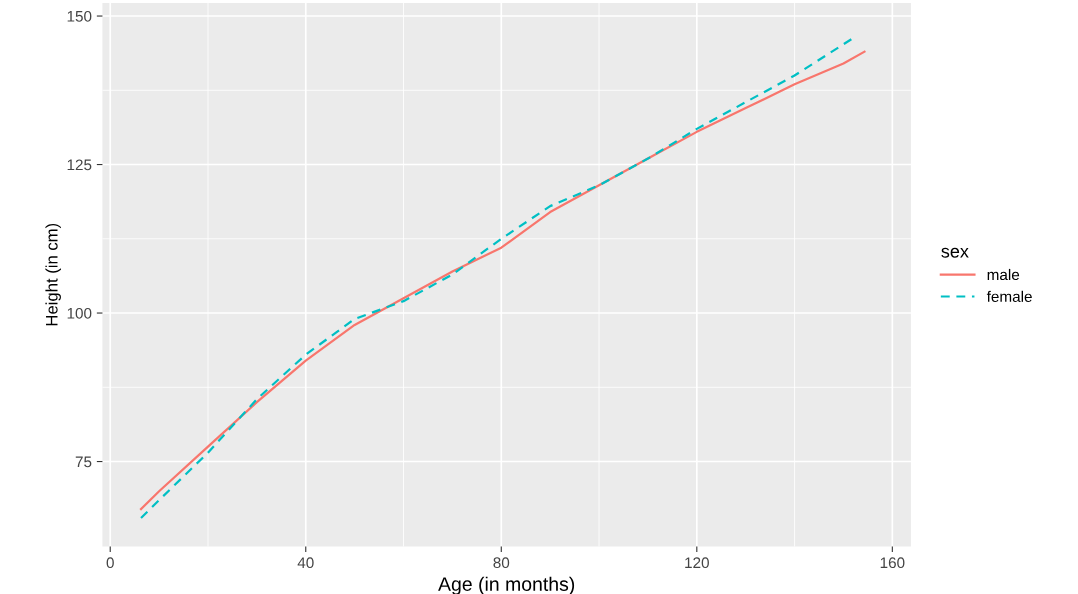  I want to click on legend-title: sex, so click(955, 252).